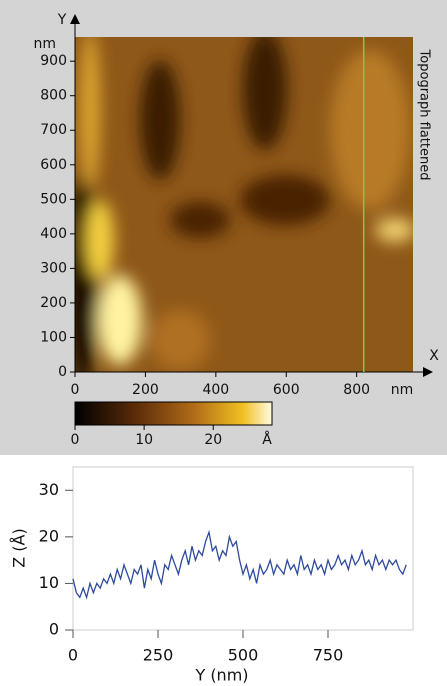 This screenshot has height=686, width=447. What do you see at coordinates (75, 19) in the screenshot?
I see `y-arrow` at bounding box center [75, 19].